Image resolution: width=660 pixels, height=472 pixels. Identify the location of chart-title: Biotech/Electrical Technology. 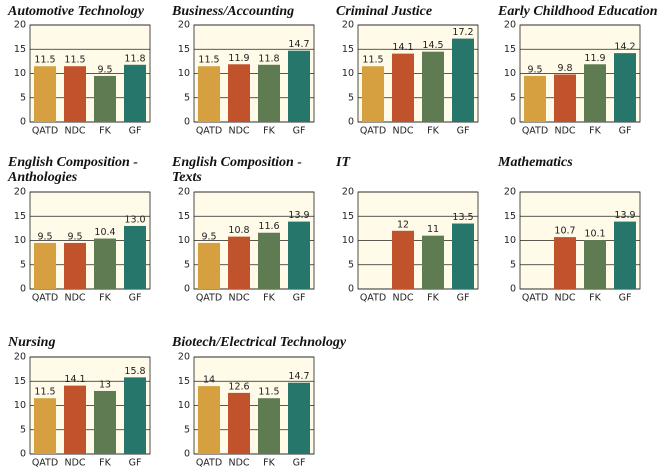
(259, 342).